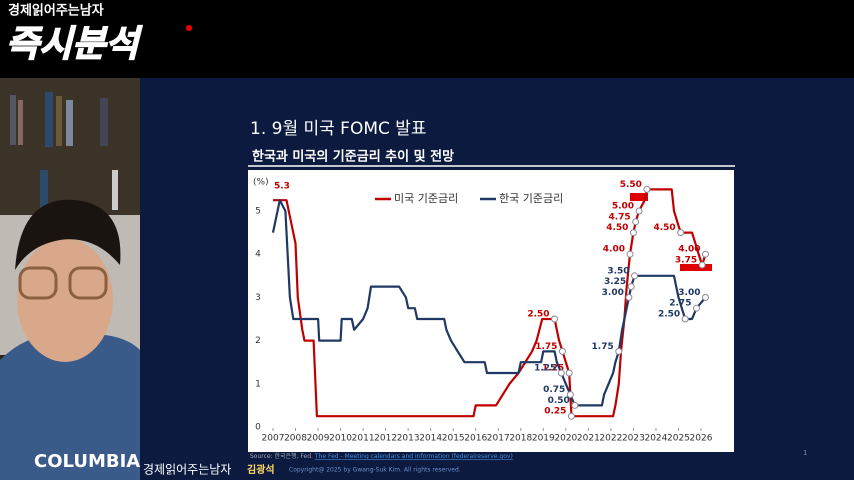 The height and width of the screenshot is (480, 854). I want to click on y-tick-label: 0, so click(258, 428).